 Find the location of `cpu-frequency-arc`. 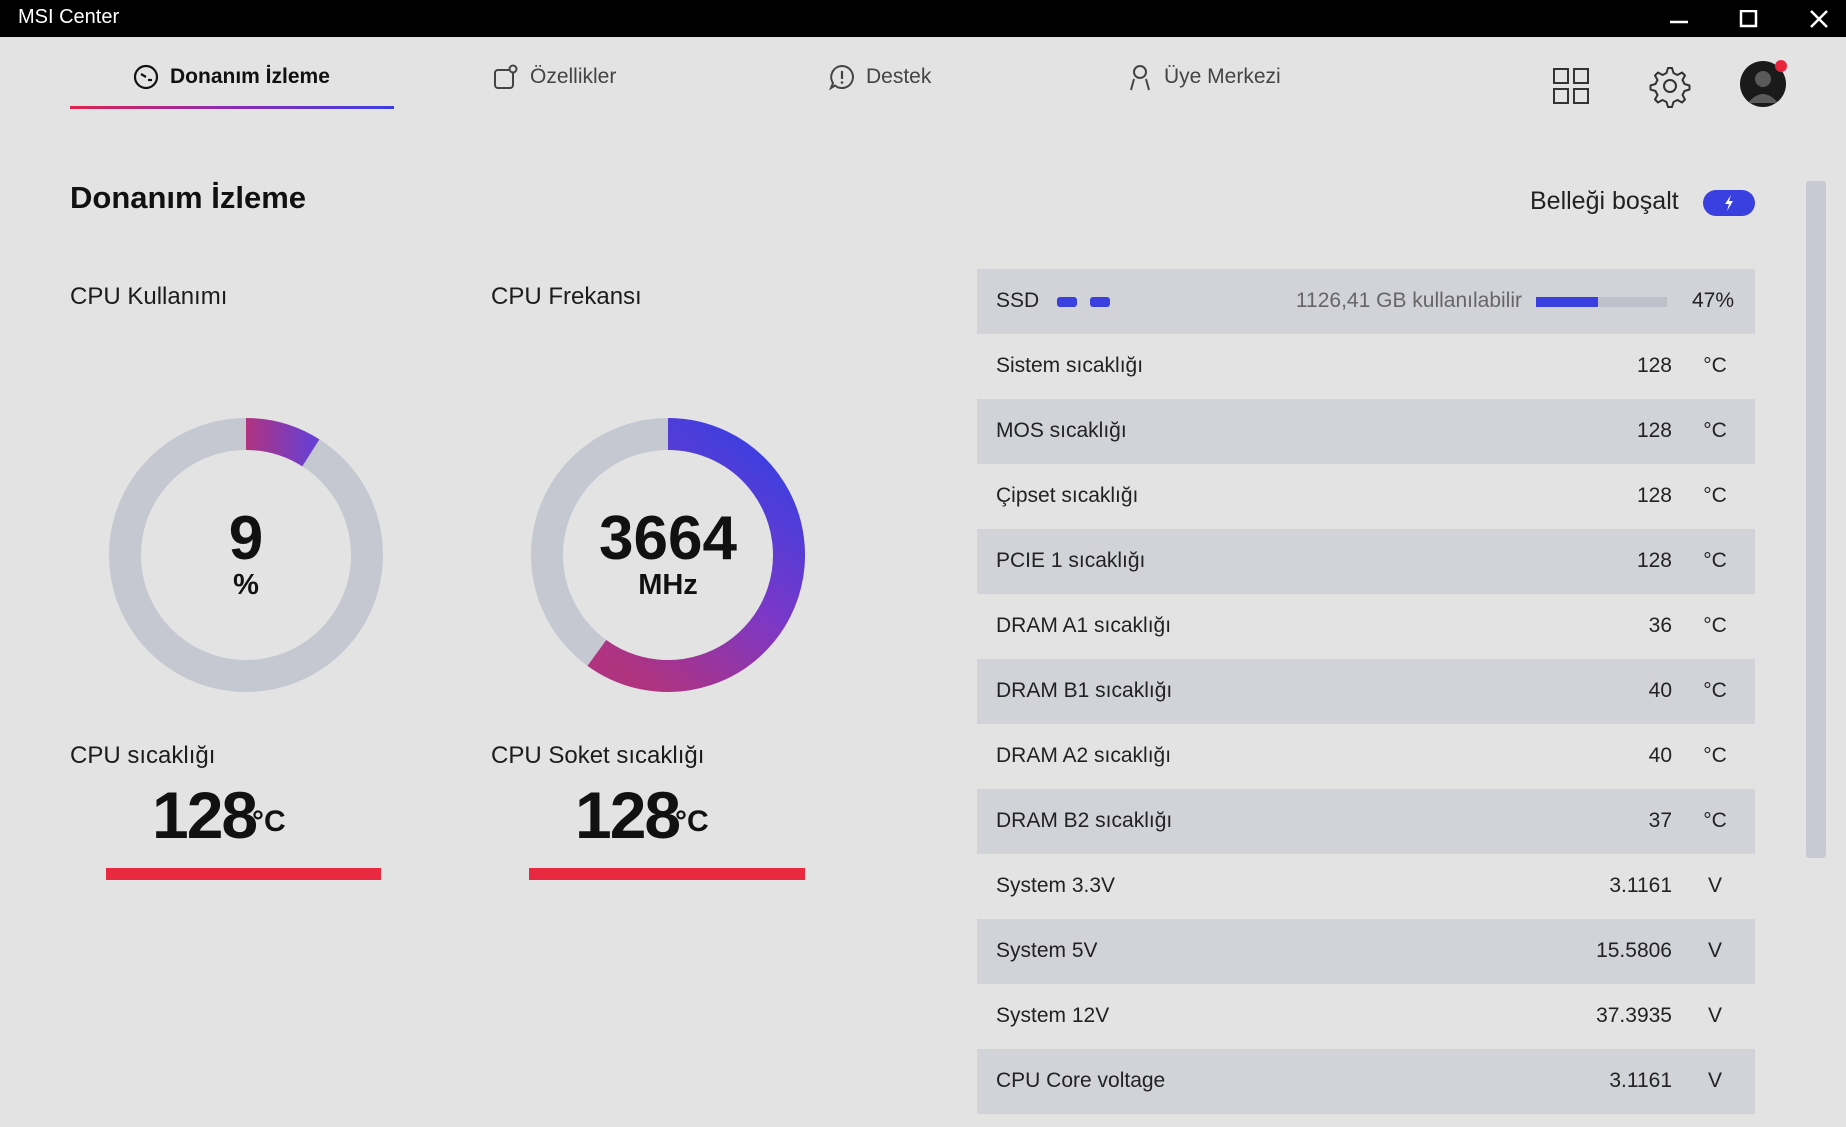

cpu-frequency-arc is located at coordinates (696, 555).